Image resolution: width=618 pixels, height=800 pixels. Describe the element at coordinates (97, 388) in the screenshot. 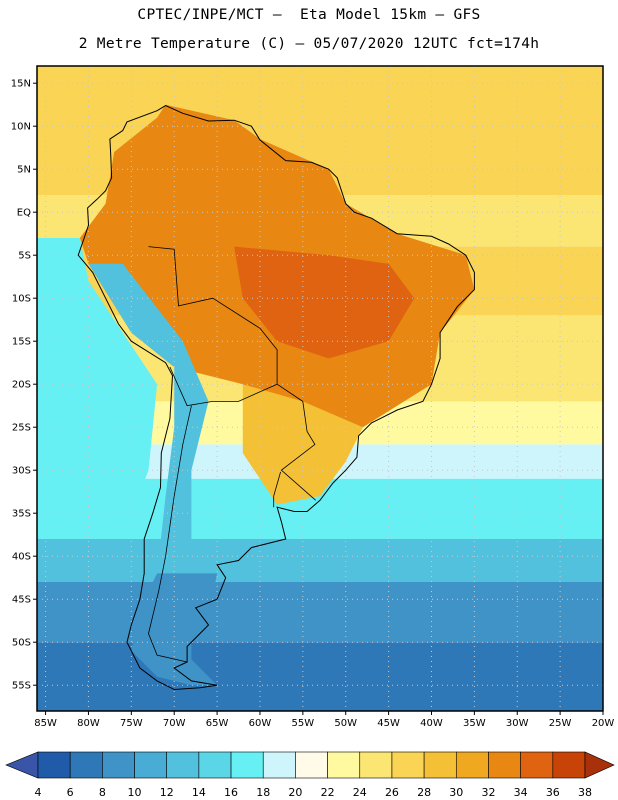

I see `pacific-cool-region` at that location.